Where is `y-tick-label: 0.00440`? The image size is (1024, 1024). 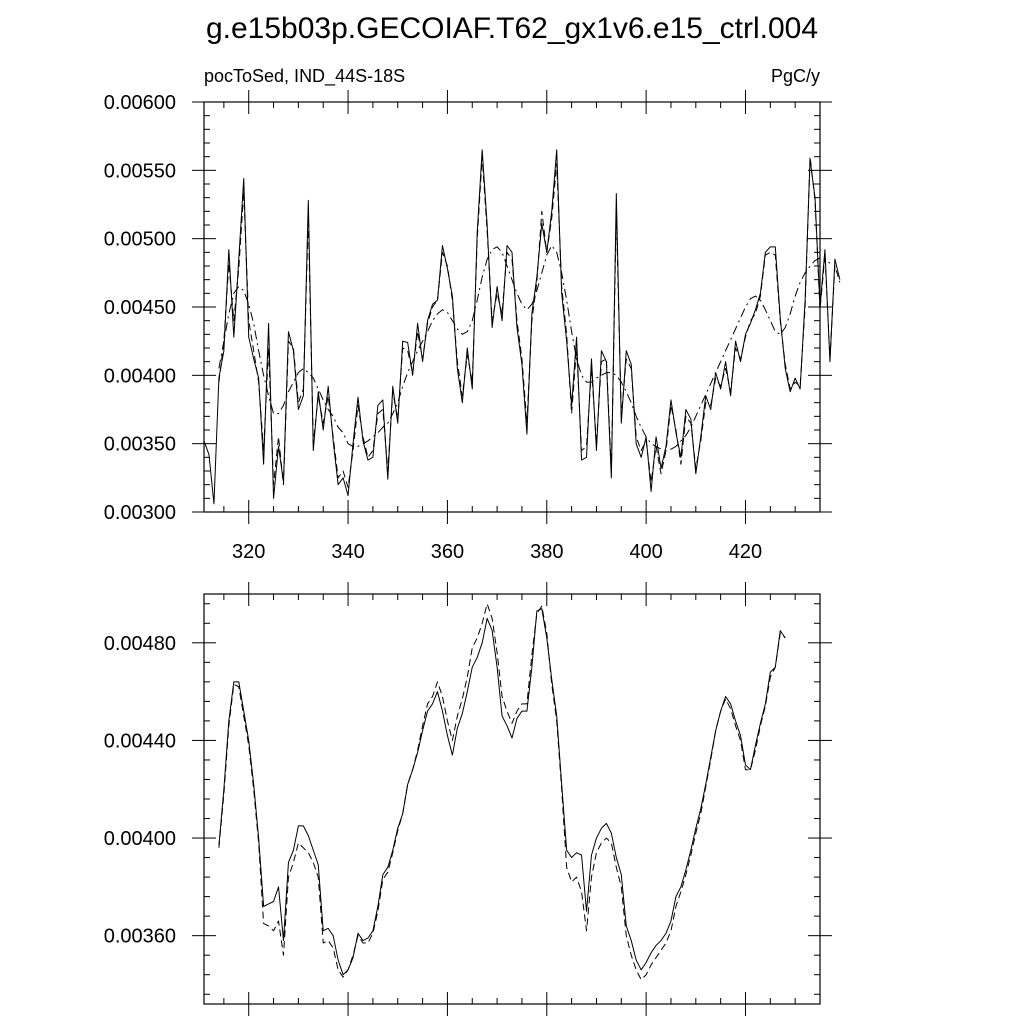
y-tick-label: 0.00440 is located at coordinates (140, 741).